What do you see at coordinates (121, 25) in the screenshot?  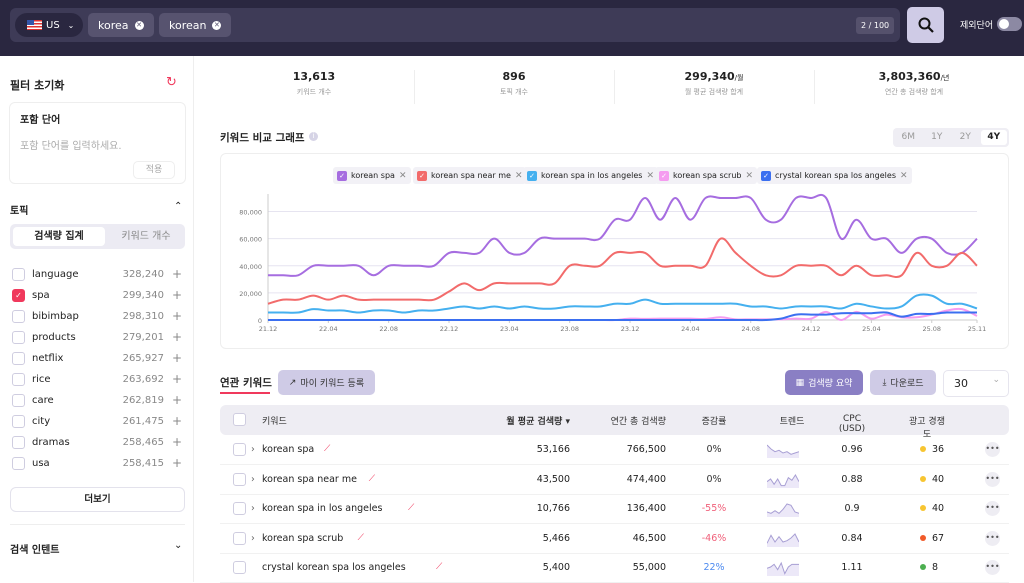 I see `keyword-chip: korea ✕` at bounding box center [121, 25].